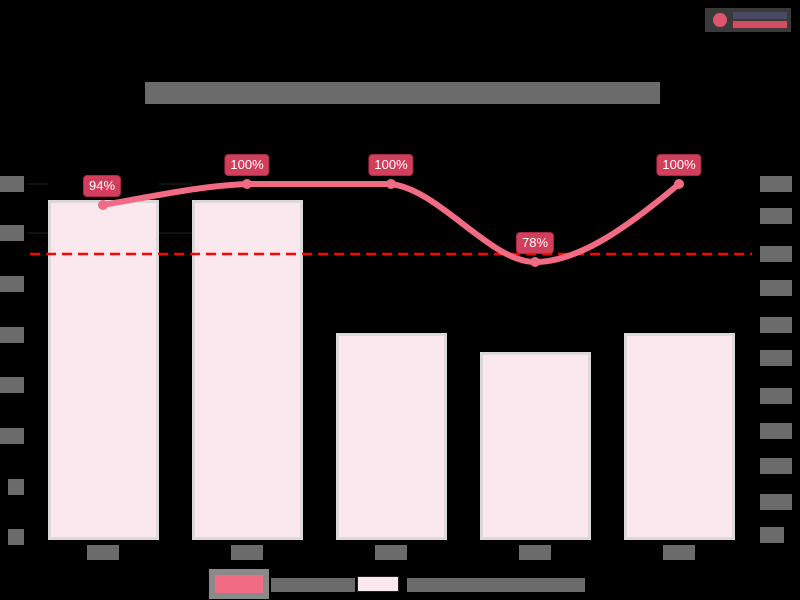 This screenshot has height=600, width=800. Describe the element at coordinates (313, 585) in the screenshot. I see `legend-label-line` at that location.